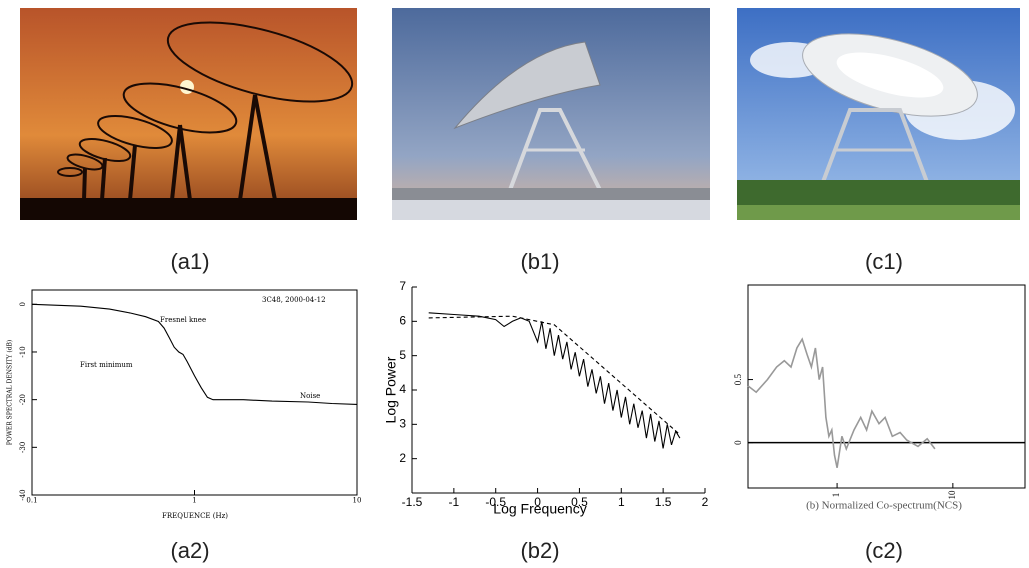 The image size is (1029, 568). Describe the element at coordinates (23, 447) in the screenshot. I see `y-tick-label: -30` at that location.